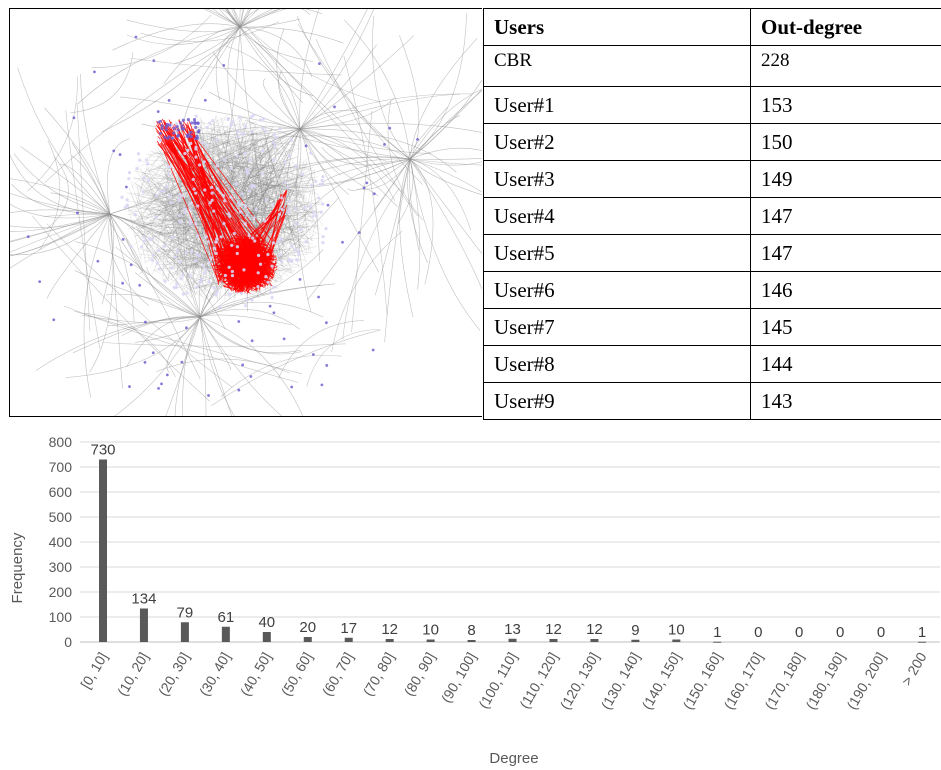 This screenshot has width=941, height=770. What do you see at coordinates (512, 629) in the screenshot?
I see `data-label: 13` at bounding box center [512, 629].